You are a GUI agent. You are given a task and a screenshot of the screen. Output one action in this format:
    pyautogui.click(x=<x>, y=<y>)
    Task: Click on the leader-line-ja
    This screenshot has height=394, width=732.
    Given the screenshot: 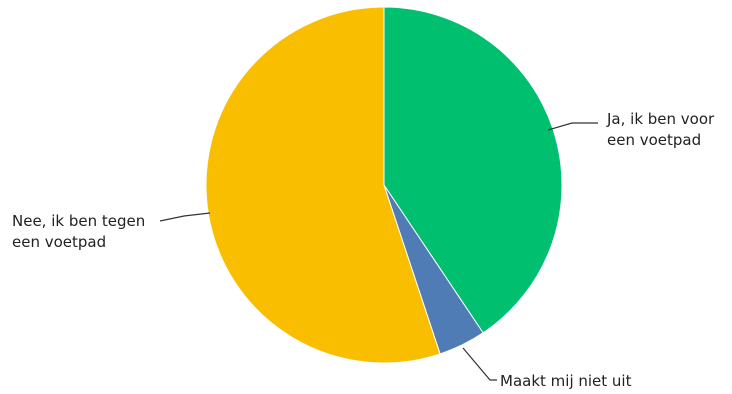 What is the action you would take?
    pyautogui.click(x=572, y=126)
    